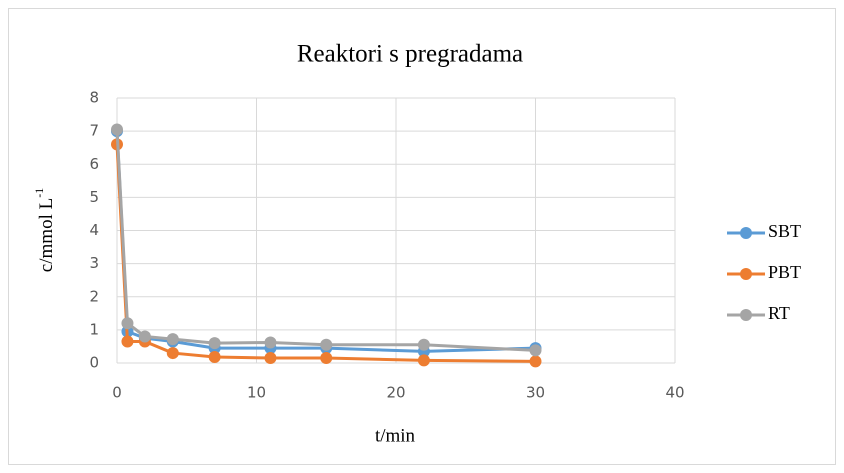 This screenshot has width=844, height=473. I want to click on y-axis-label-sup: -1, so click(39, 193).